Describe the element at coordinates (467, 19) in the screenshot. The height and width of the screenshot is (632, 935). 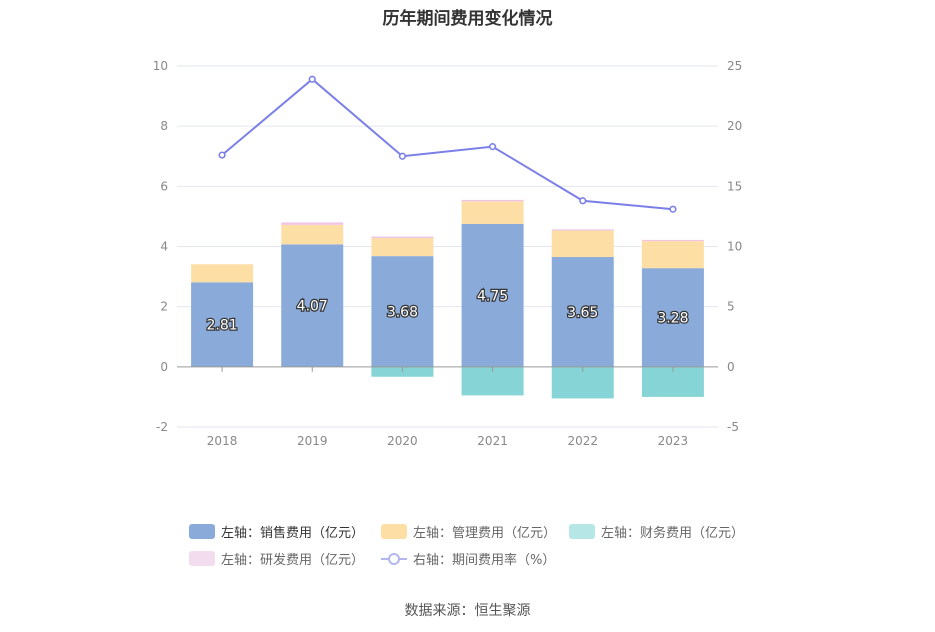
I see `chart-title: 历年期间费用变化情况` at that location.